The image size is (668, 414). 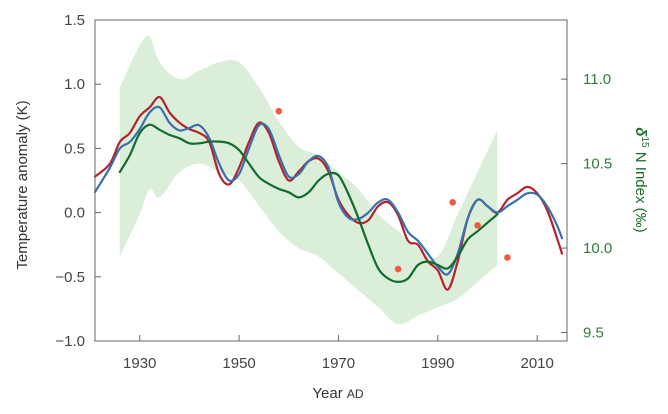 I want to click on x-tick-label: 1930, so click(x=139, y=363).